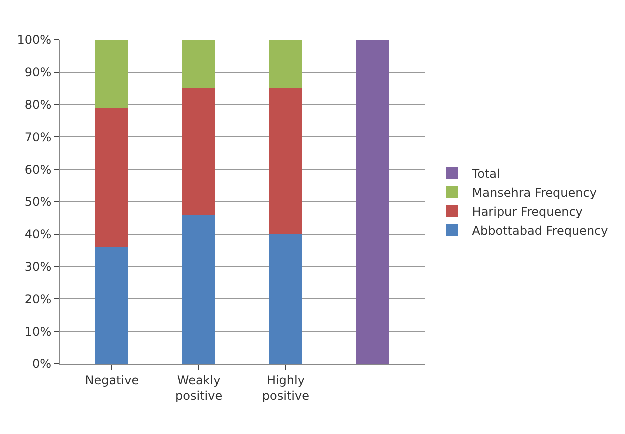 The width and height of the screenshot is (625, 434). What do you see at coordinates (527, 212) in the screenshot?
I see `legend-label: Haripur Frequency` at bounding box center [527, 212].